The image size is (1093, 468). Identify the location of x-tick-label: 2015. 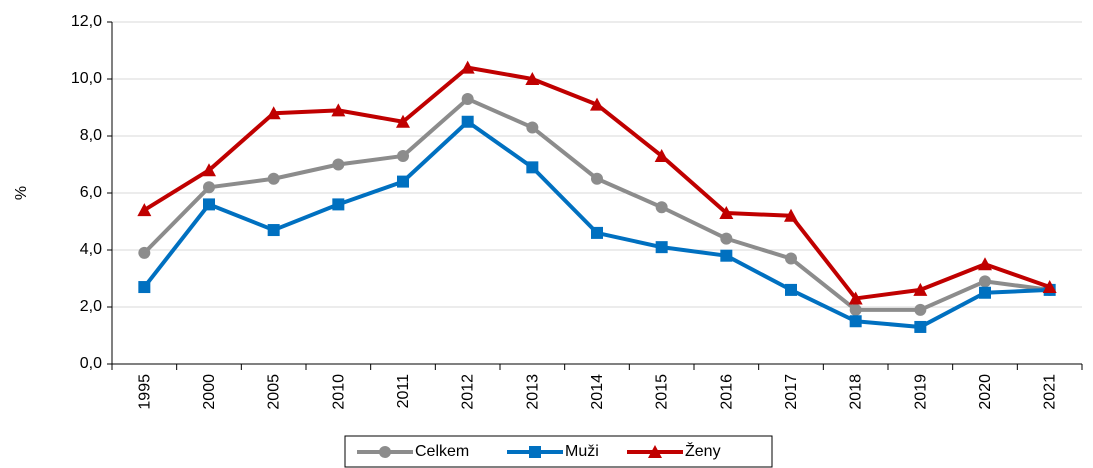
(662, 392).